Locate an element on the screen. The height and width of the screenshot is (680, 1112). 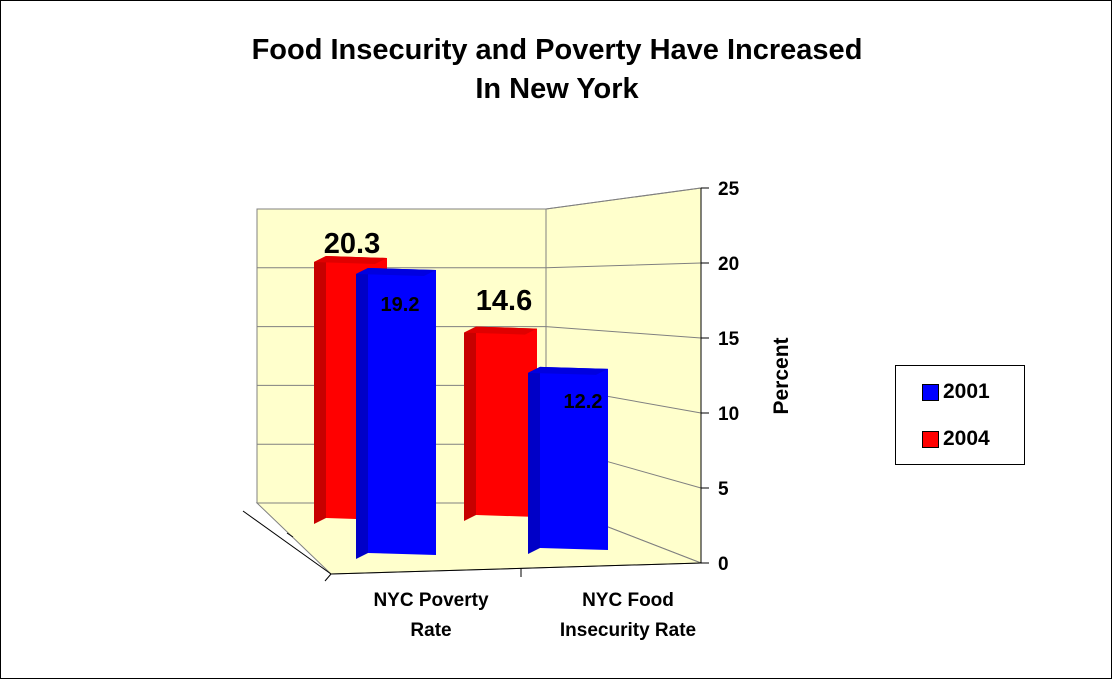
depth-axis-line is located at coordinates (287, 542).